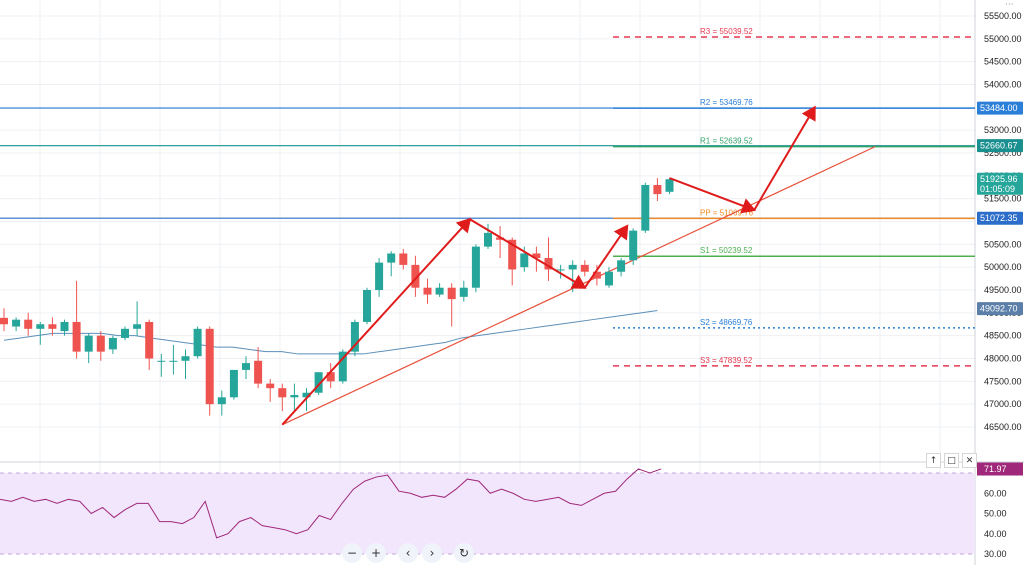 This screenshot has height=565, width=1024. I want to click on rsi-tick-label: 40.00, so click(995, 534).